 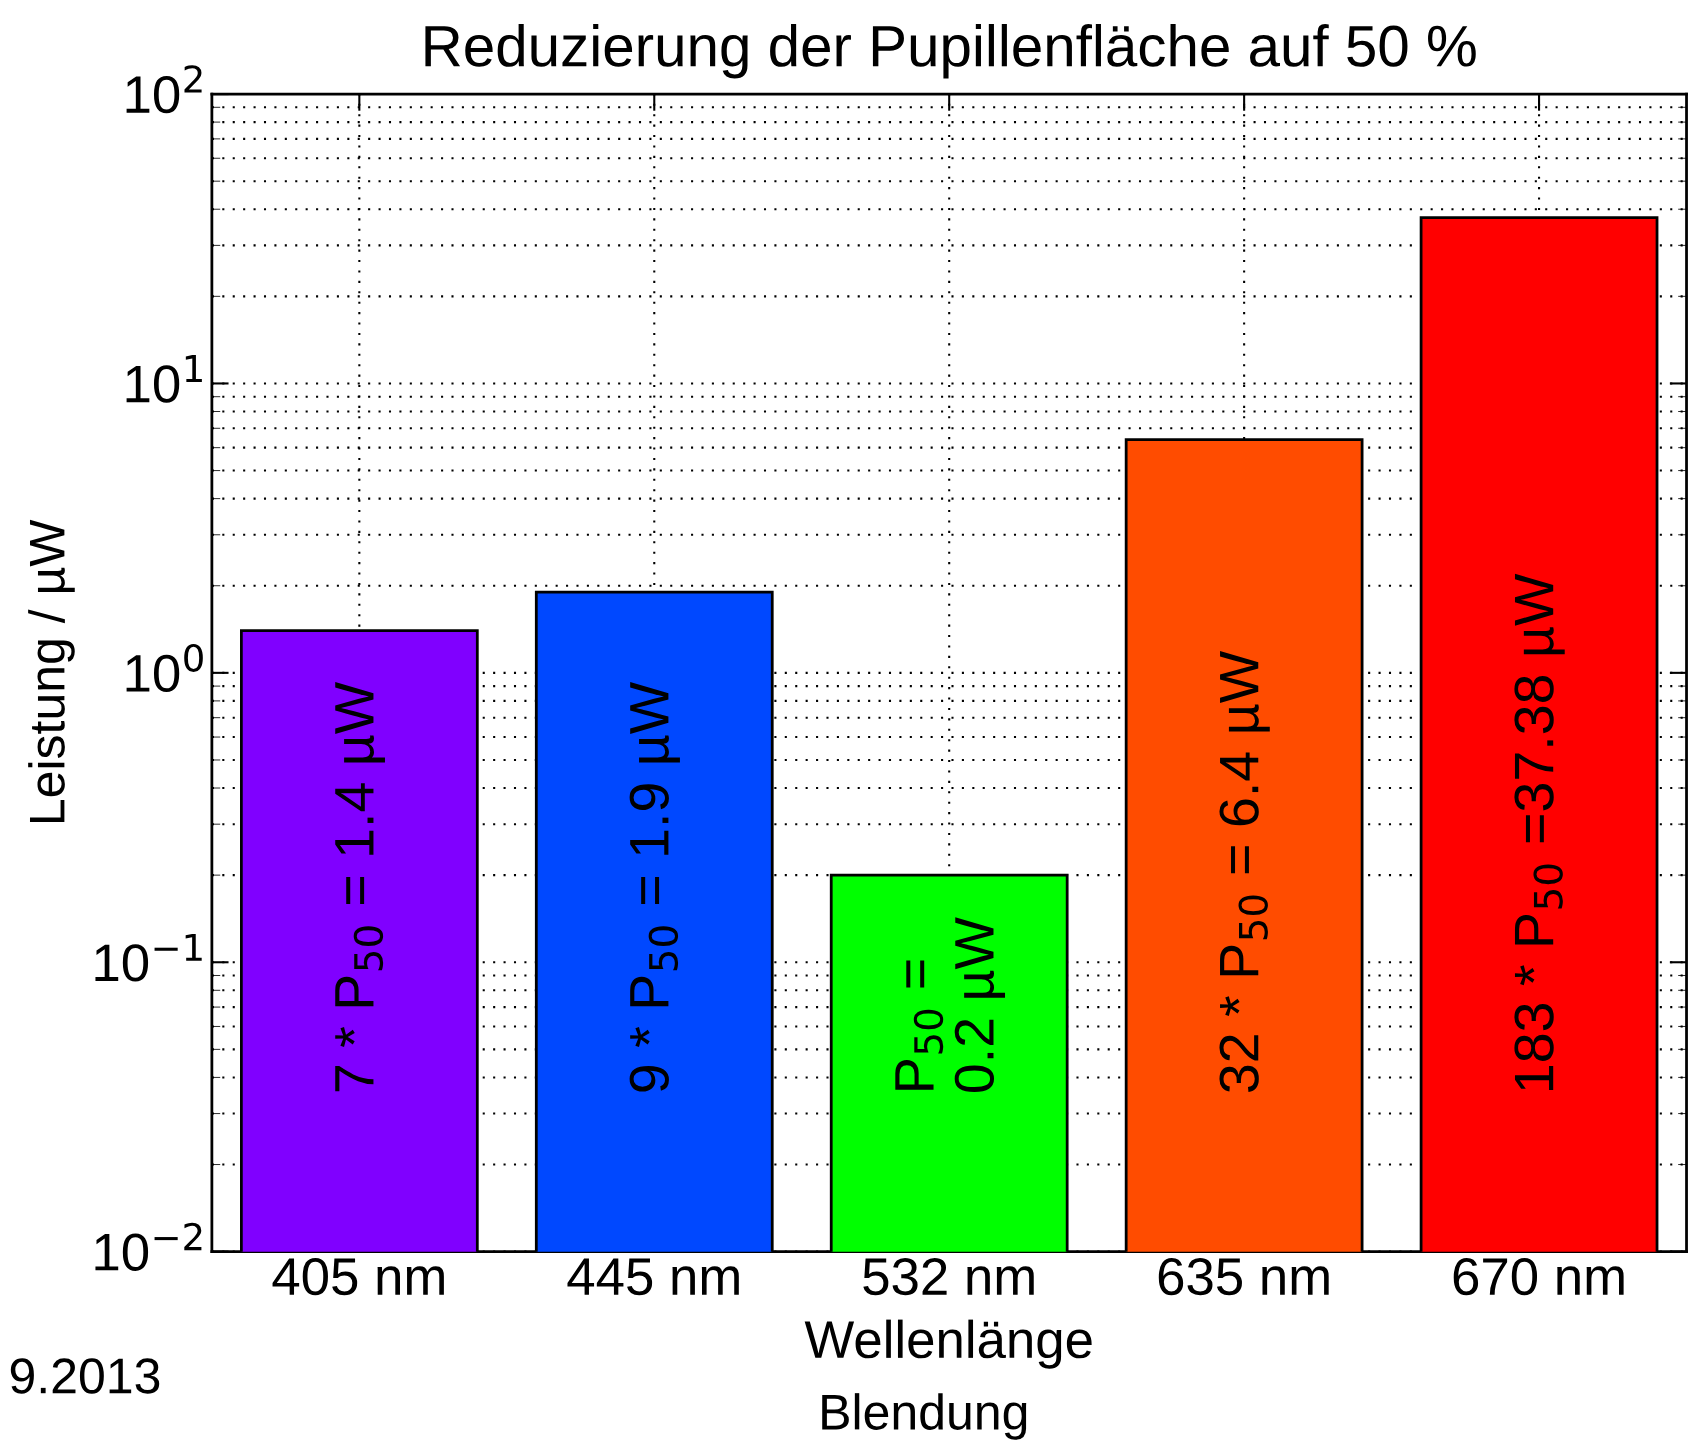 What do you see at coordinates (164, 379) in the screenshot?
I see `y-tick-label: 10$^{1}$` at bounding box center [164, 379].